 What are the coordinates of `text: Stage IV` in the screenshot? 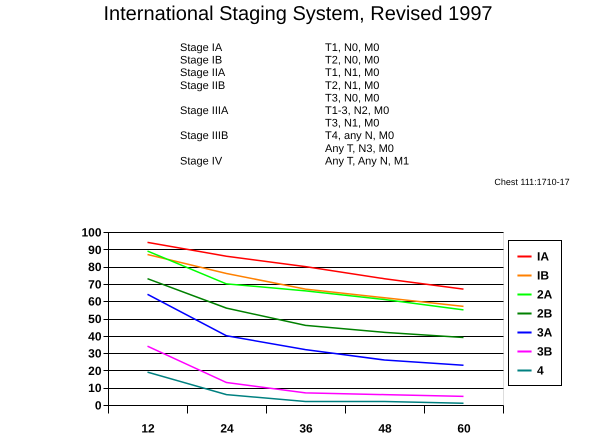 It's located at (201, 161).